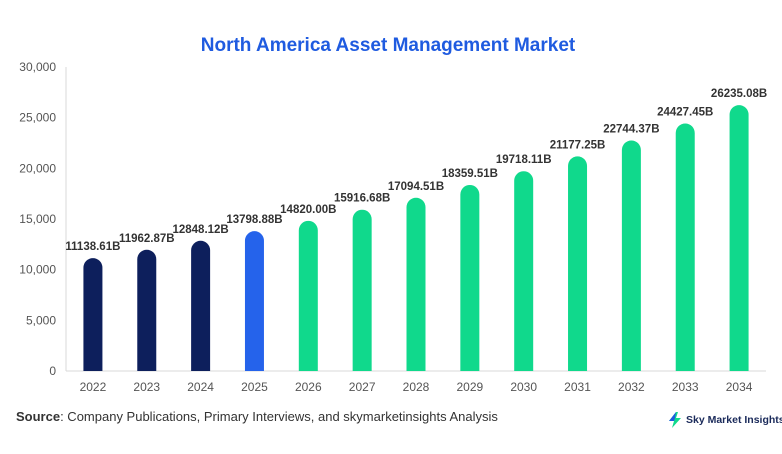 Image resolution: width=782 pixels, height=454 pixels. What do you see at coordinates (254, 301) in the screenshot?
I see `bar-2025` at bounding box center [254, 301].